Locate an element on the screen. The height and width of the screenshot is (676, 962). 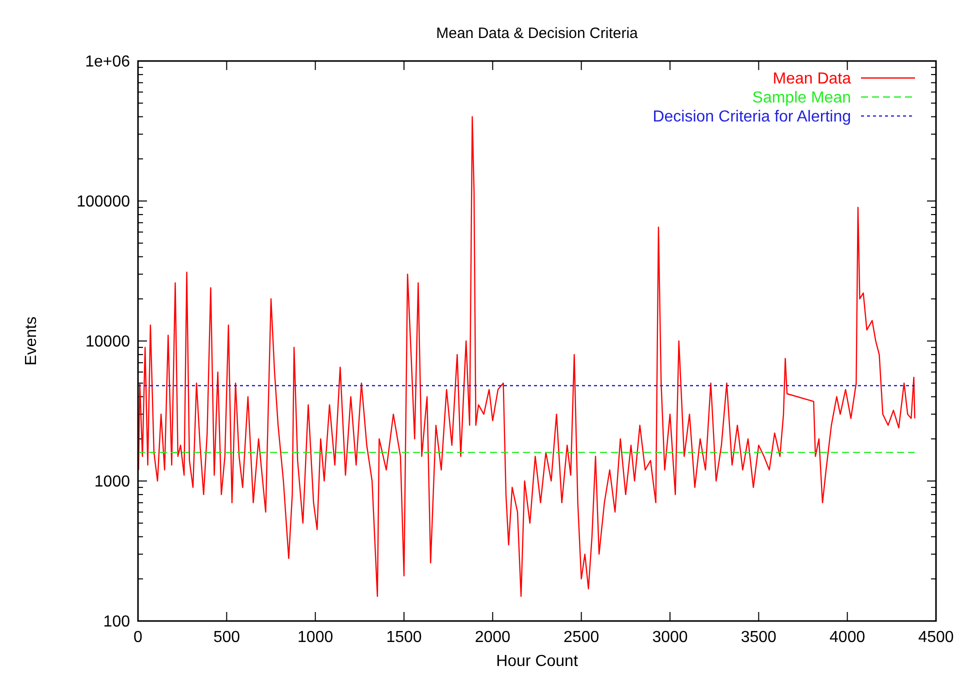
x-tick-label: 0 is located at coordinates (138, 637).